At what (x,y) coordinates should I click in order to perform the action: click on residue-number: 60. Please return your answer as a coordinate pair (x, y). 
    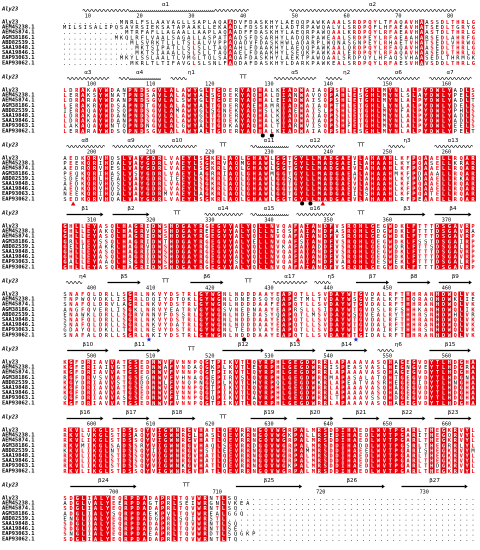
    Looking at the image, I should click on (347, 17).